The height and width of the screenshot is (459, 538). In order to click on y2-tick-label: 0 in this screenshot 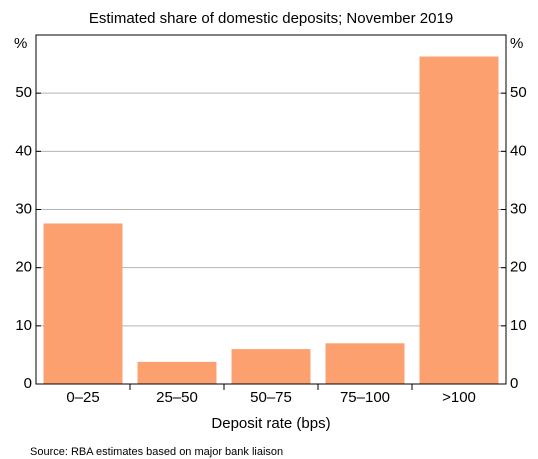, I will do `click(514, 383)`.